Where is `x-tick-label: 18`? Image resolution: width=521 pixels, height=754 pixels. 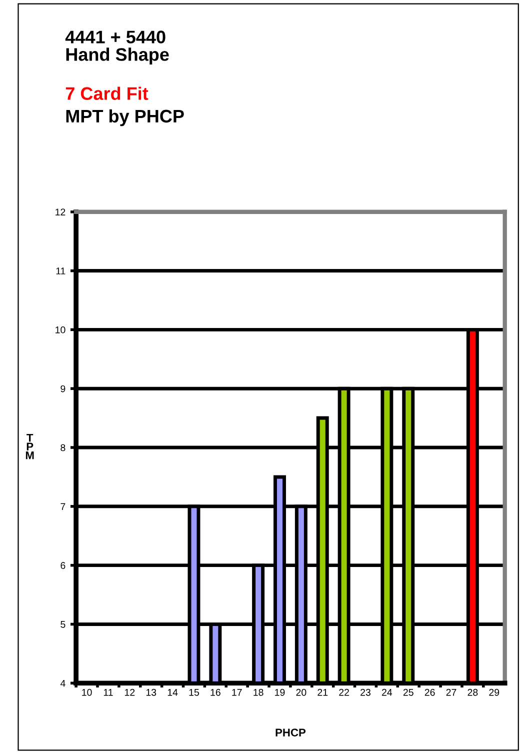
x-tick-label: 18 is located at coordinates (259, 692).